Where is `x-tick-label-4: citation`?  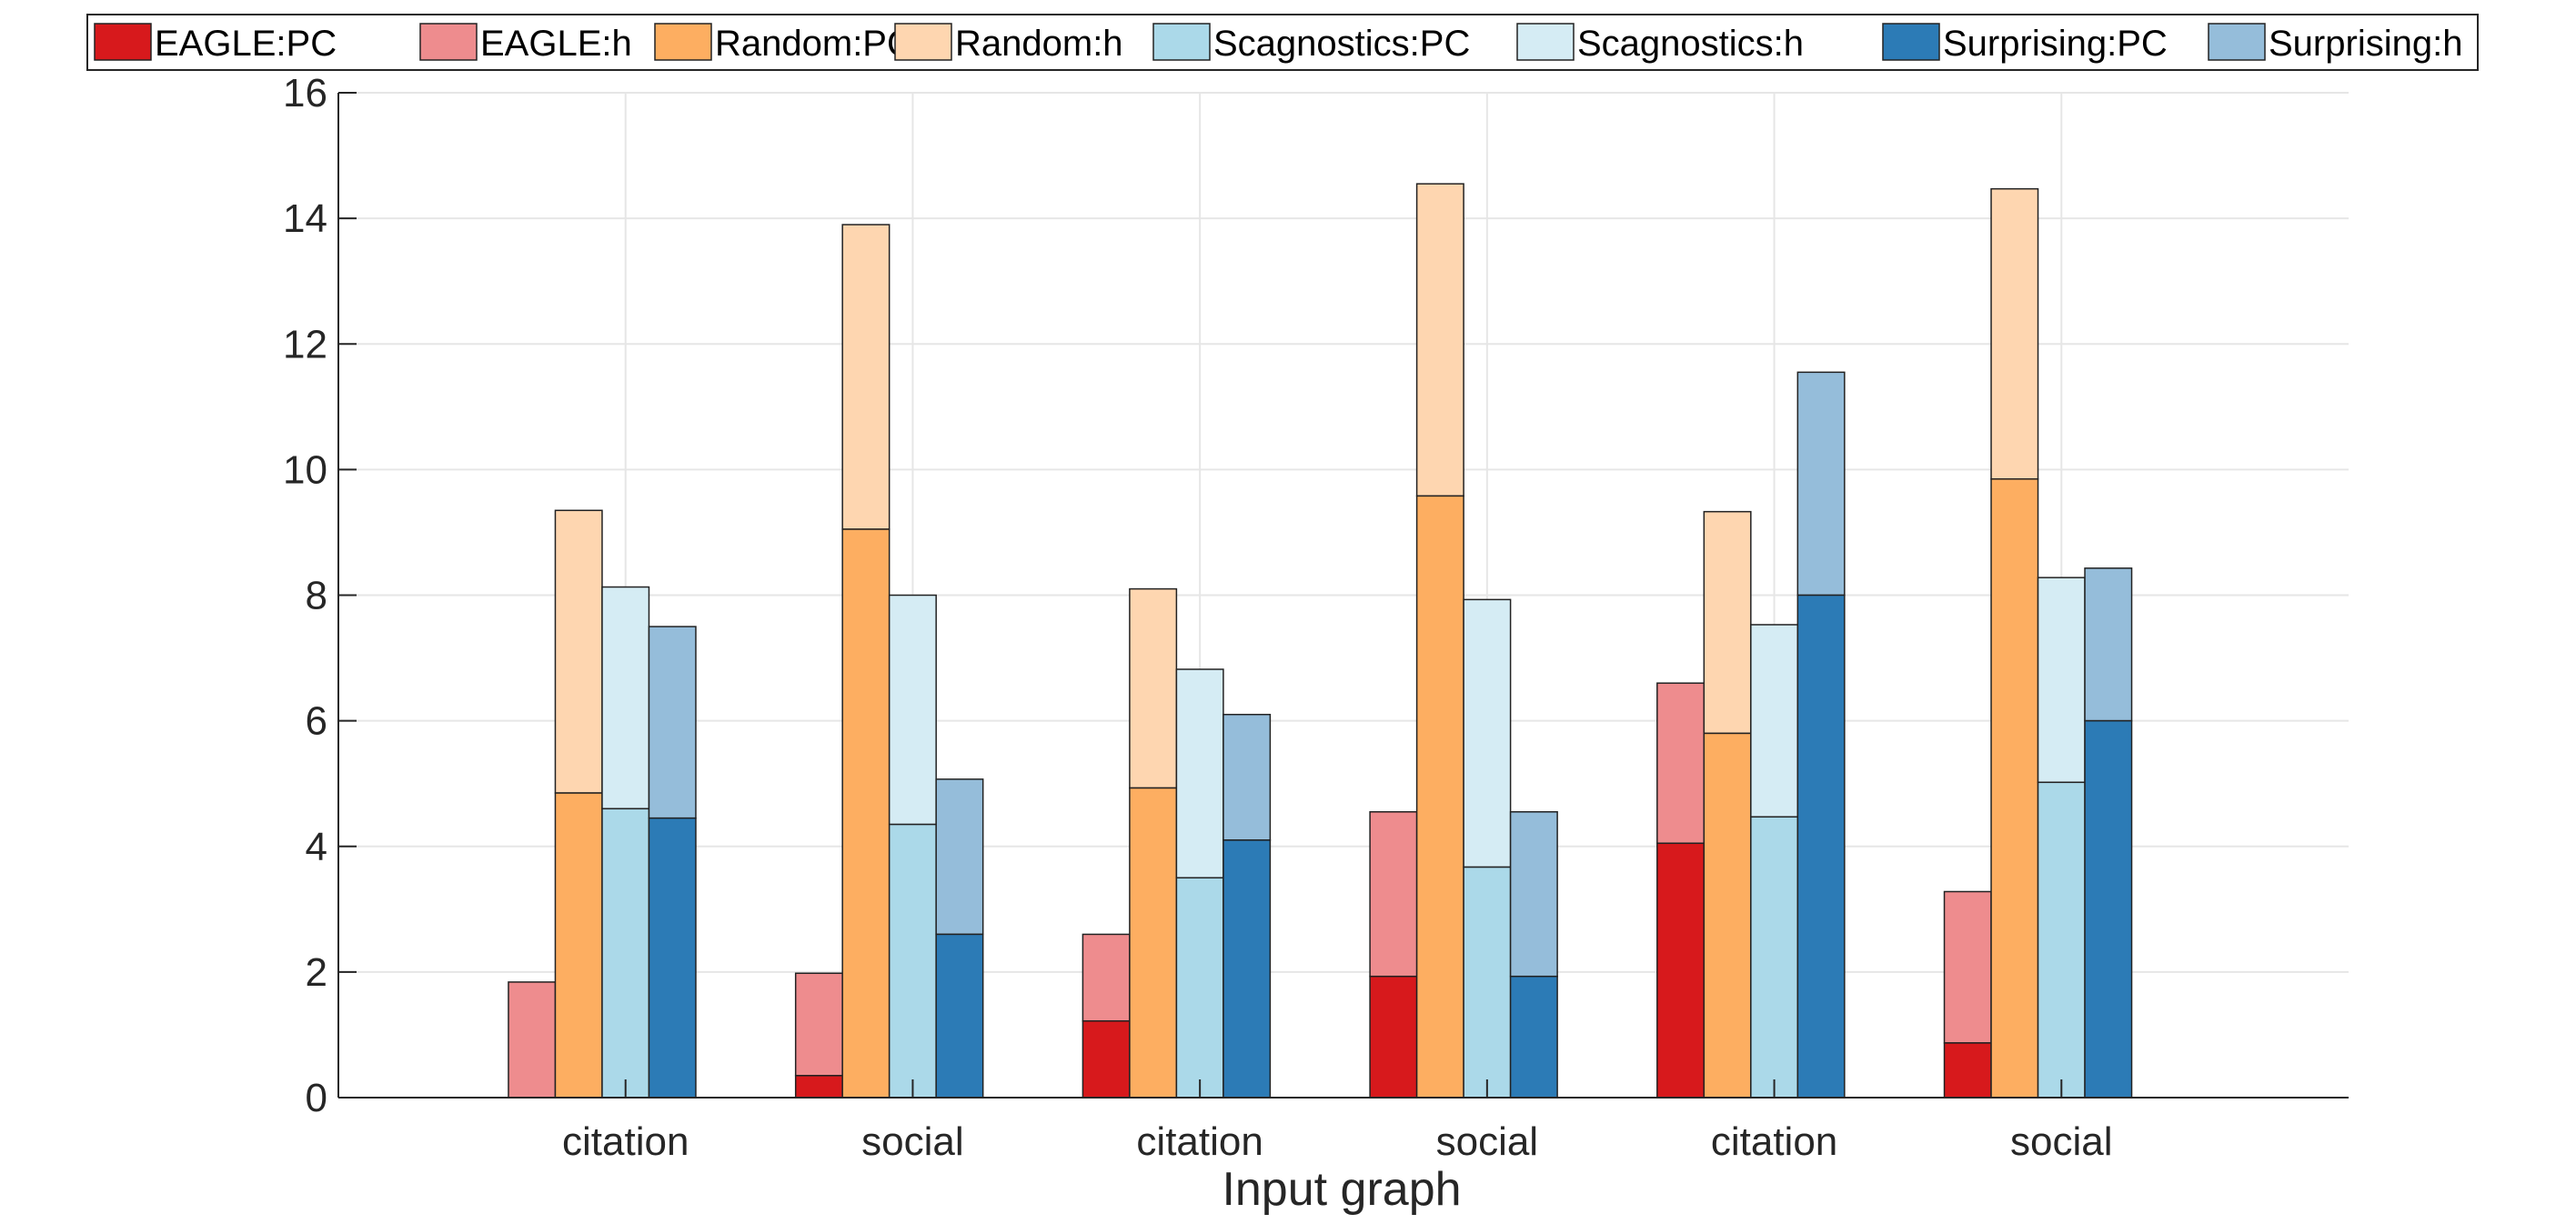
x-tick-label-4: citation is located at coordinates (1774, 1141).